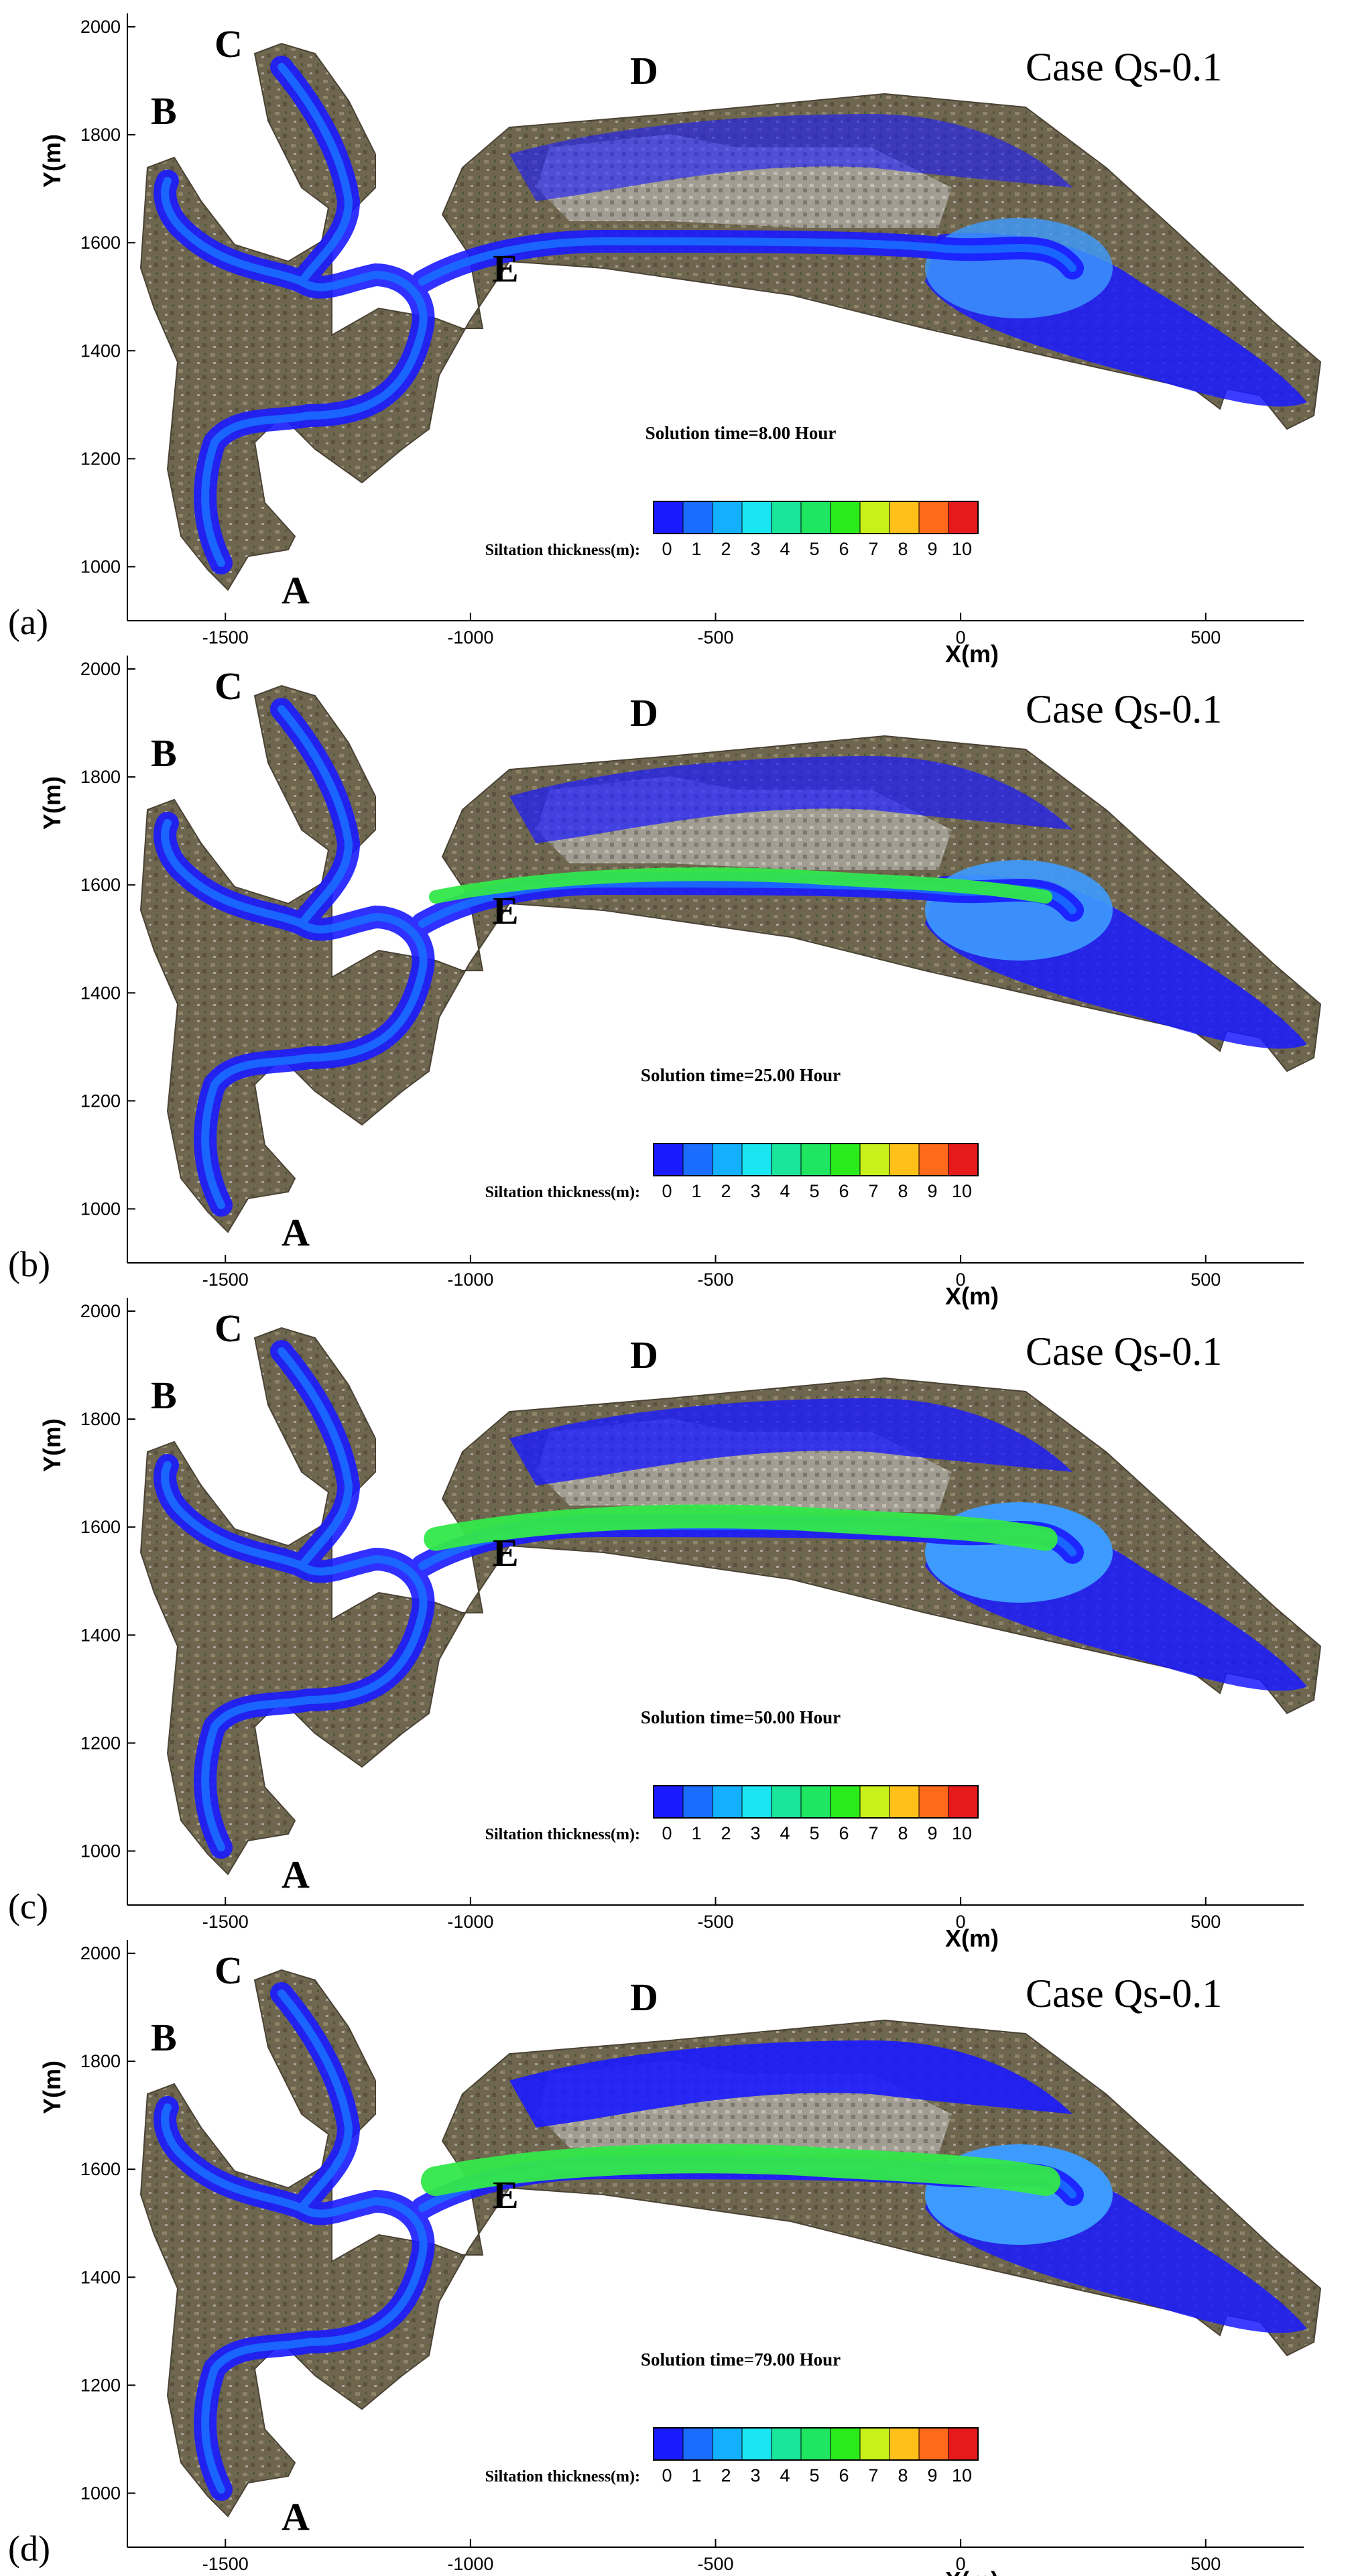  I want to click on x-tick-label: -500, so click(715, 1280).